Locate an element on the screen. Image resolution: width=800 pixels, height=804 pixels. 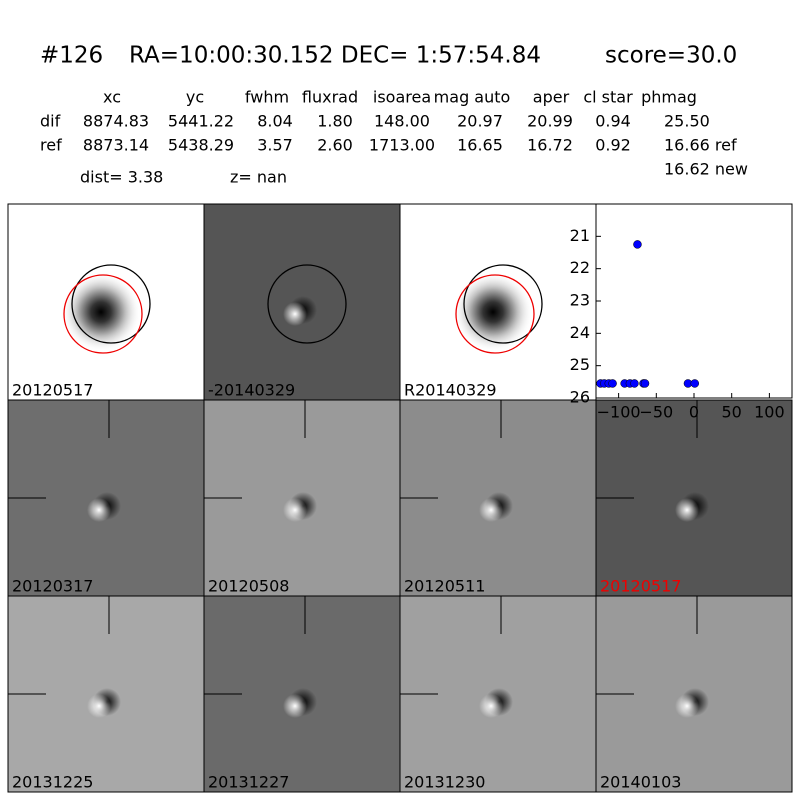
cell: 20.99 is located at coordinates (550, 121).